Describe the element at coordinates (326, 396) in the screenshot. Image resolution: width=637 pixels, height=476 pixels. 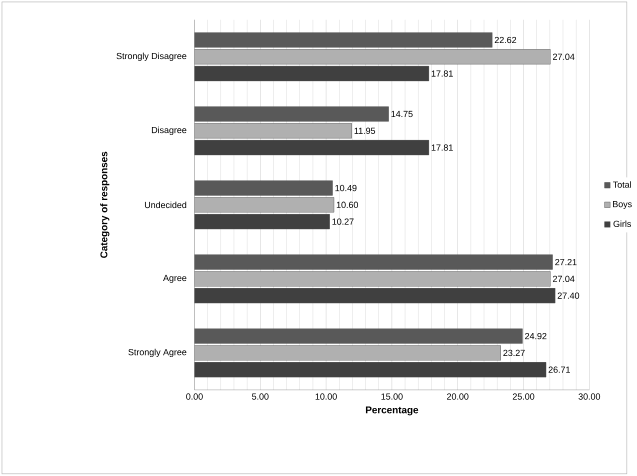
I see `x-tick-label: 10.00` at that location.